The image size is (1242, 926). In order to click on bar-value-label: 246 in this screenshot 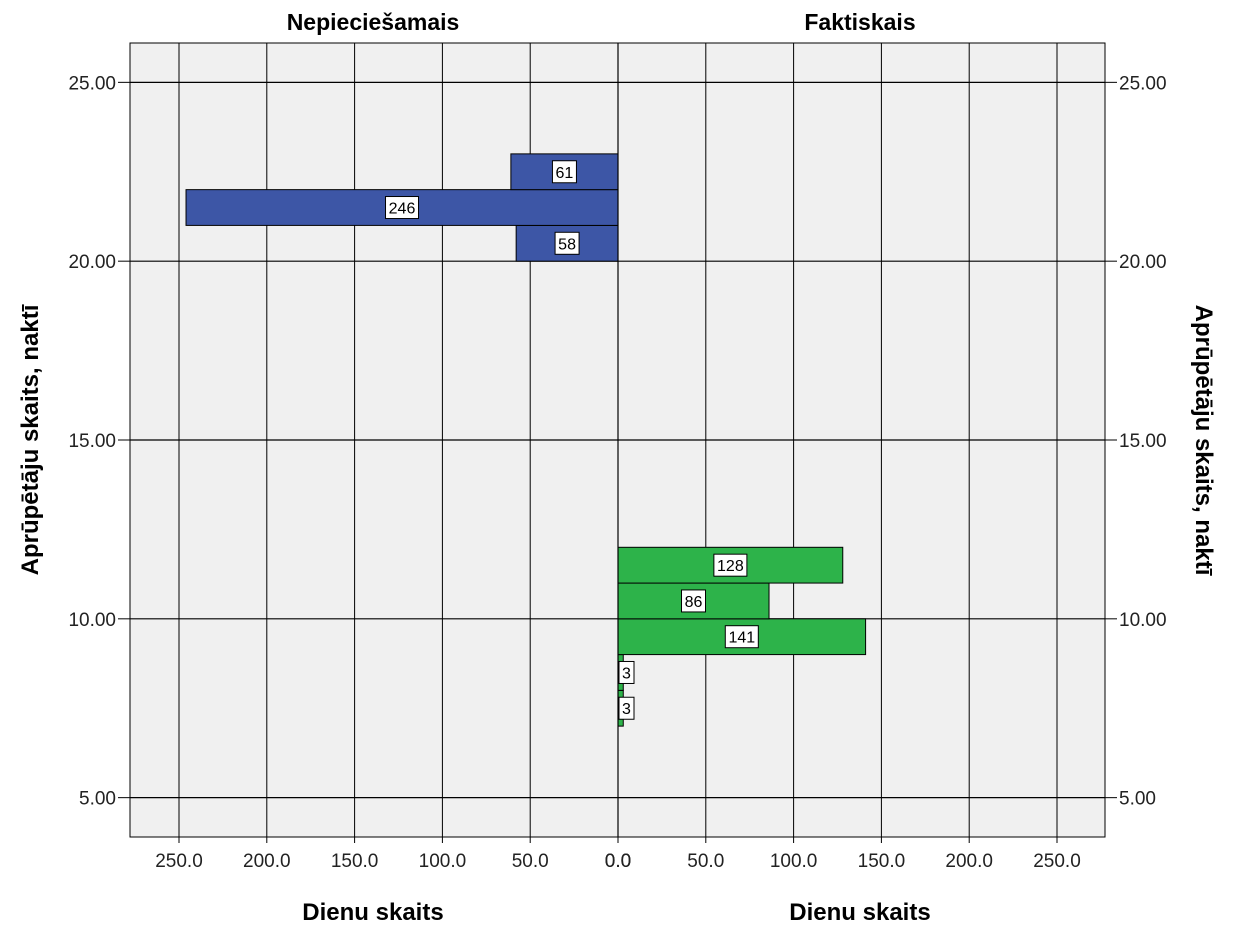, I will do `click(402, 209)`.